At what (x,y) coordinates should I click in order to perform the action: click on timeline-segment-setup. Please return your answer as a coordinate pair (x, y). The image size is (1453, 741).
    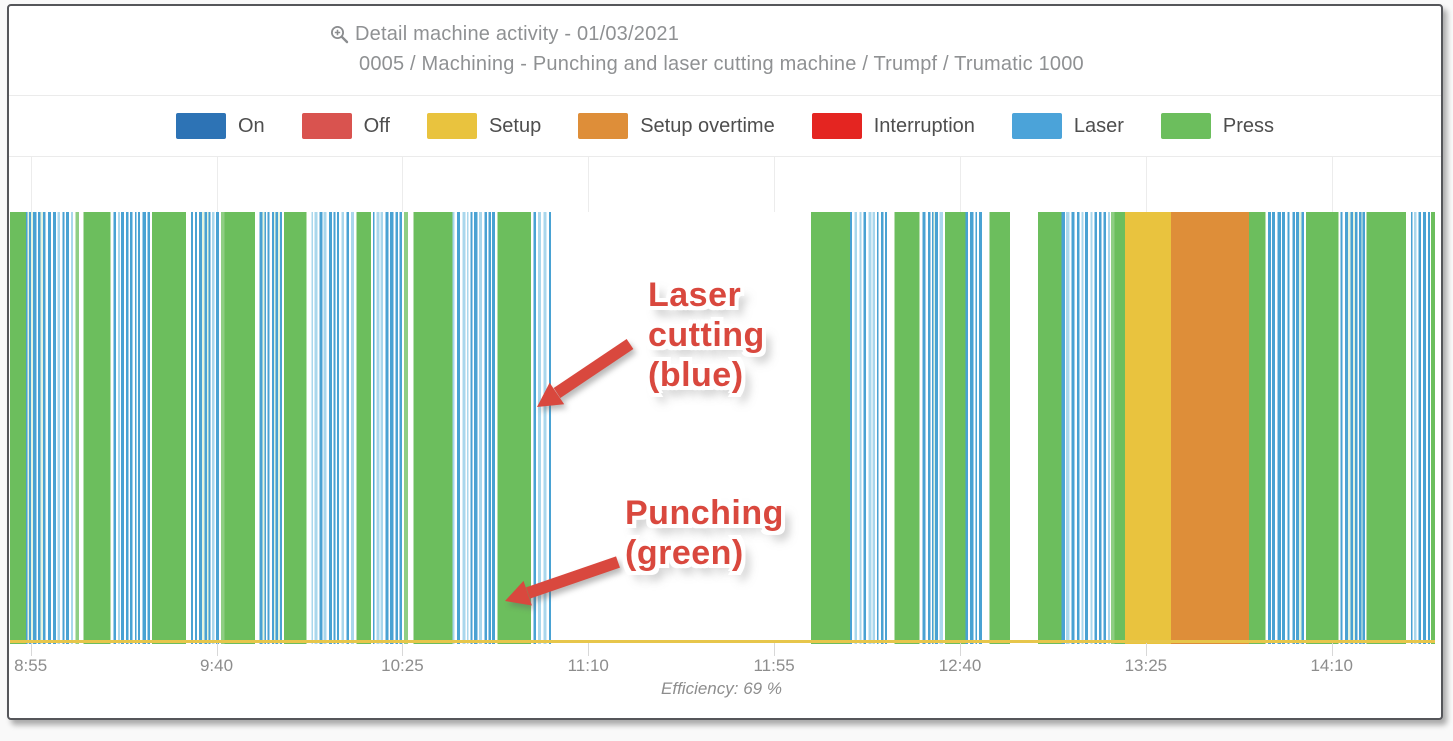
    Looking at the image, I should click on (1148, 428).